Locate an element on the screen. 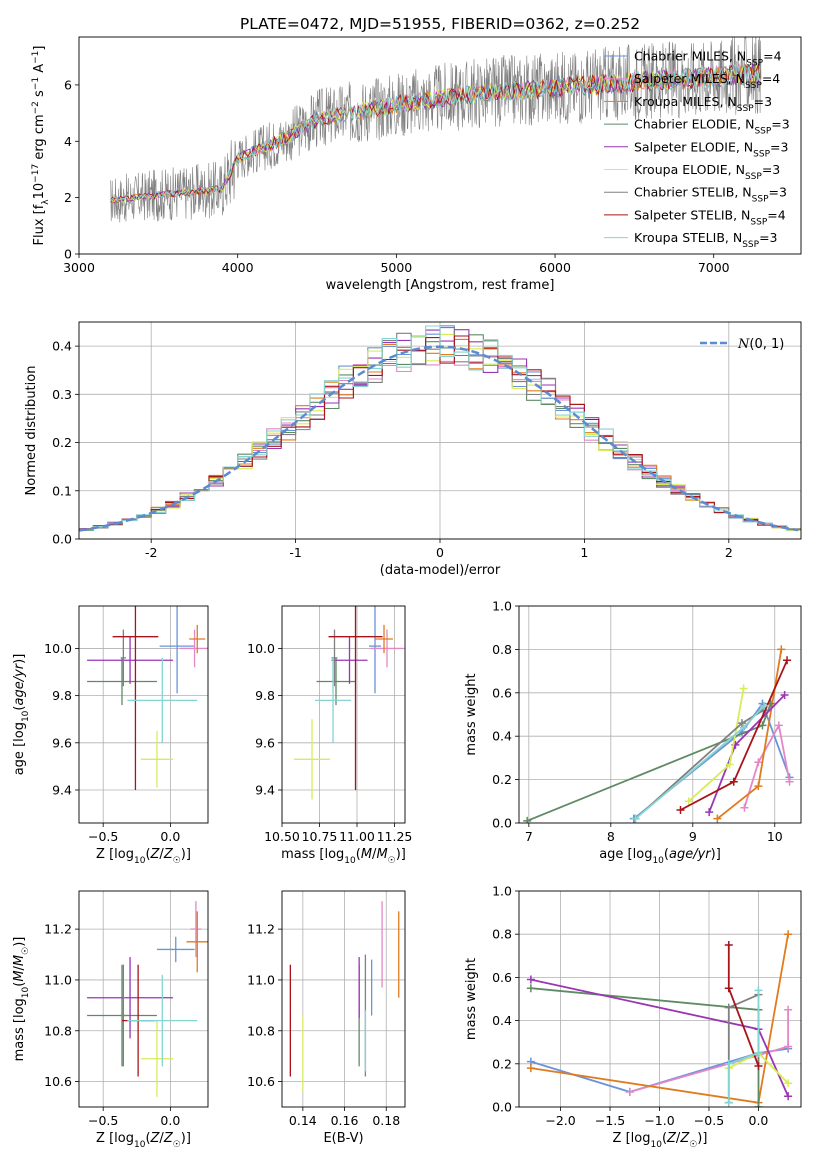 The width and height of the screenshot is (819, 1170). y-tick-label: 0 is located at coordinates (68, 254).